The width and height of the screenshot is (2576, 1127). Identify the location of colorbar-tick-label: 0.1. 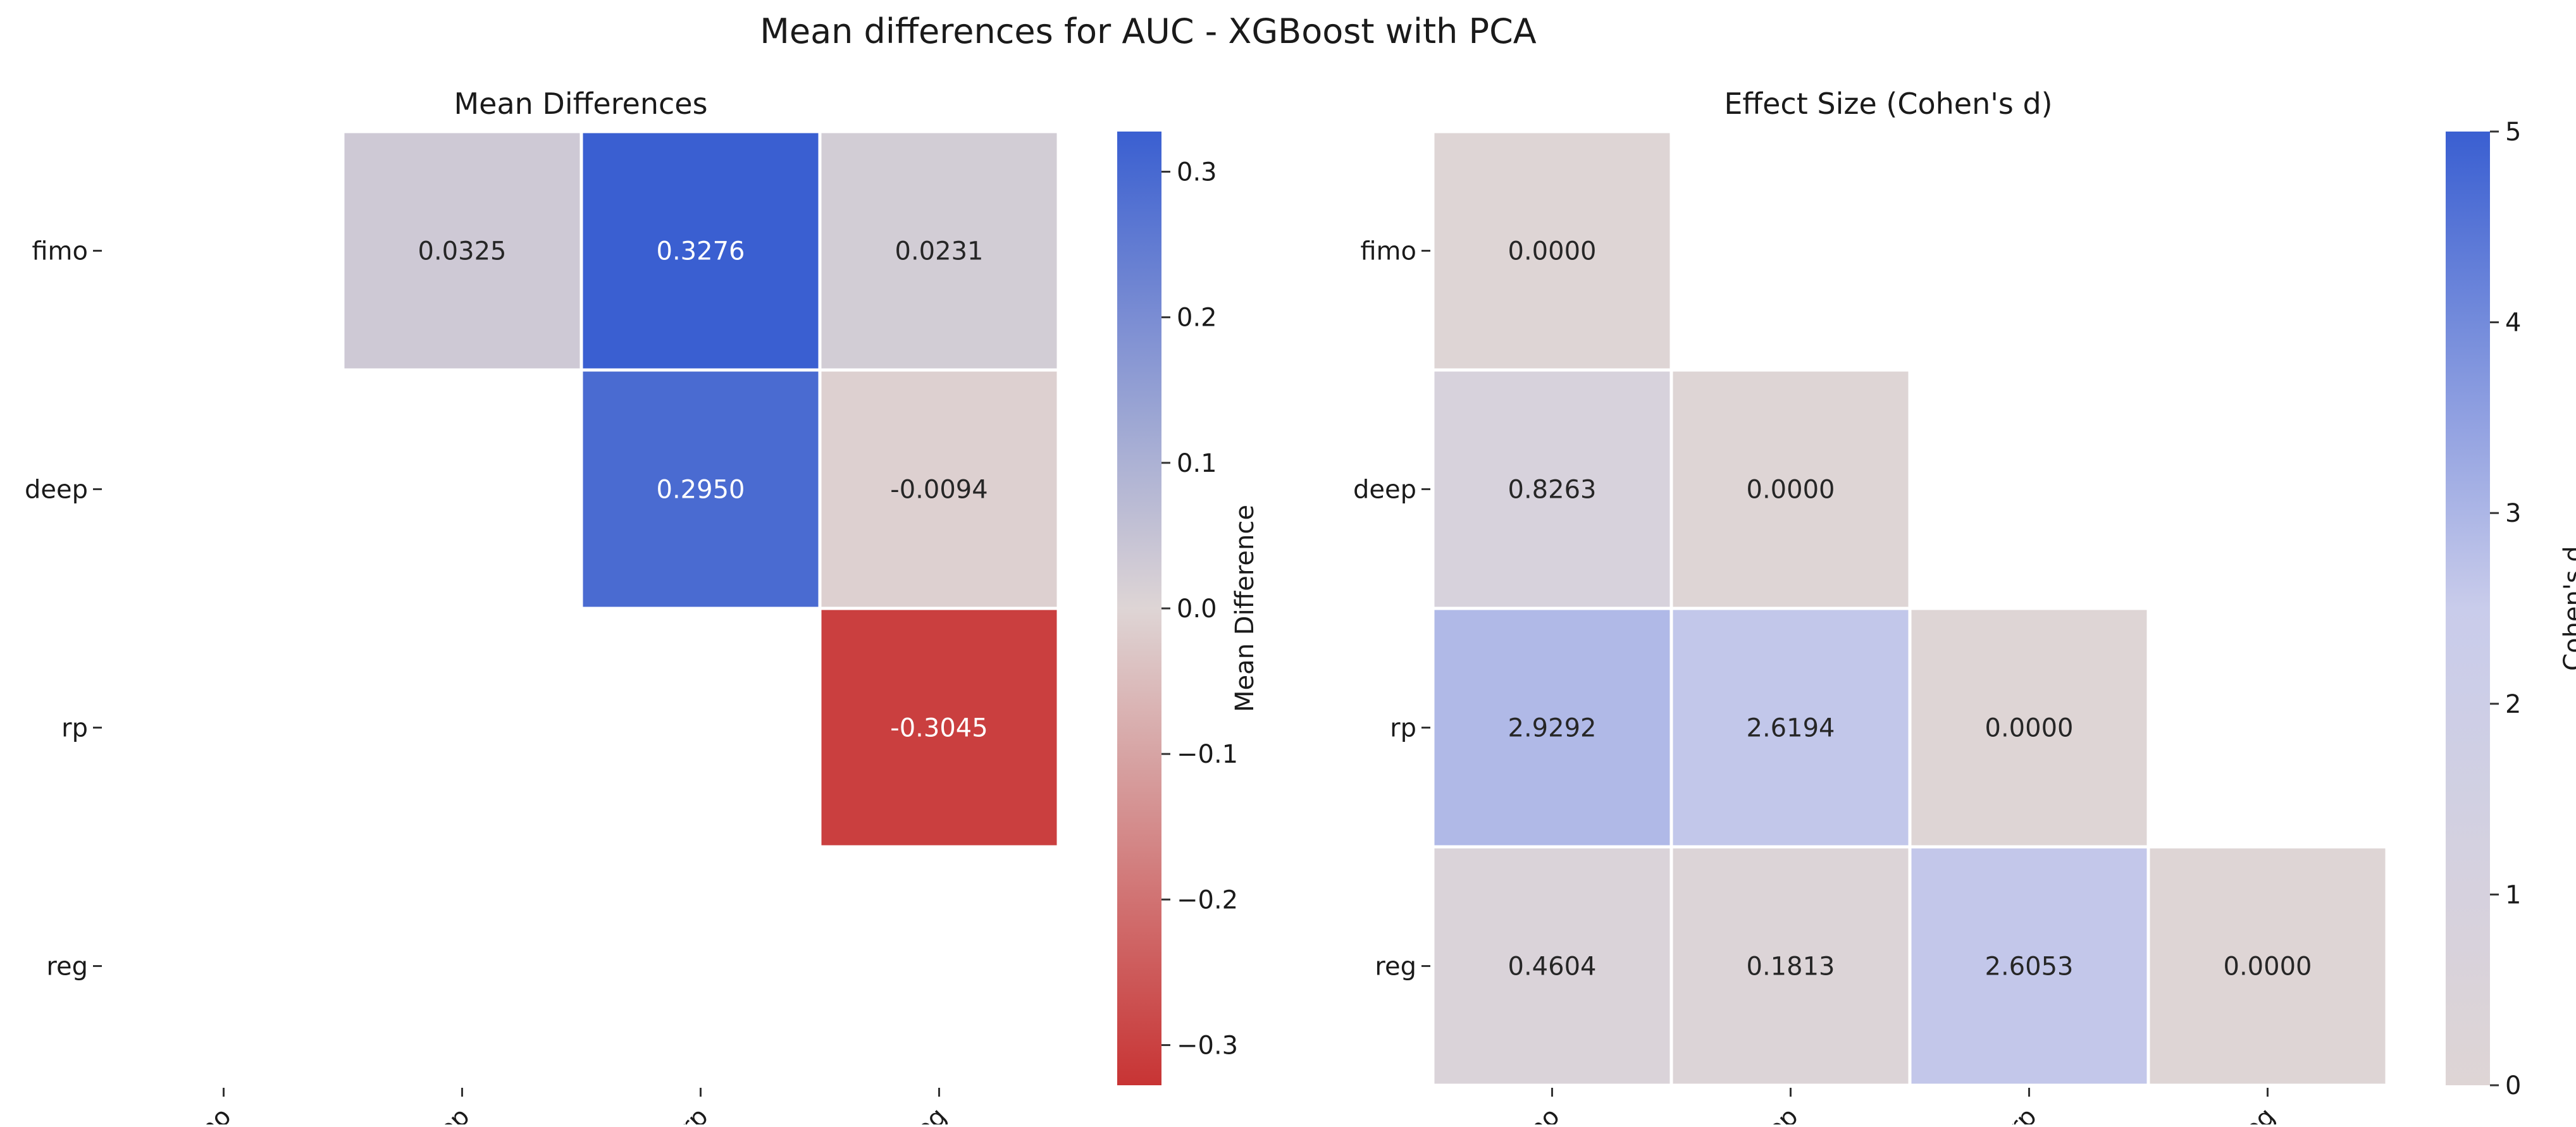
(1197, 463).